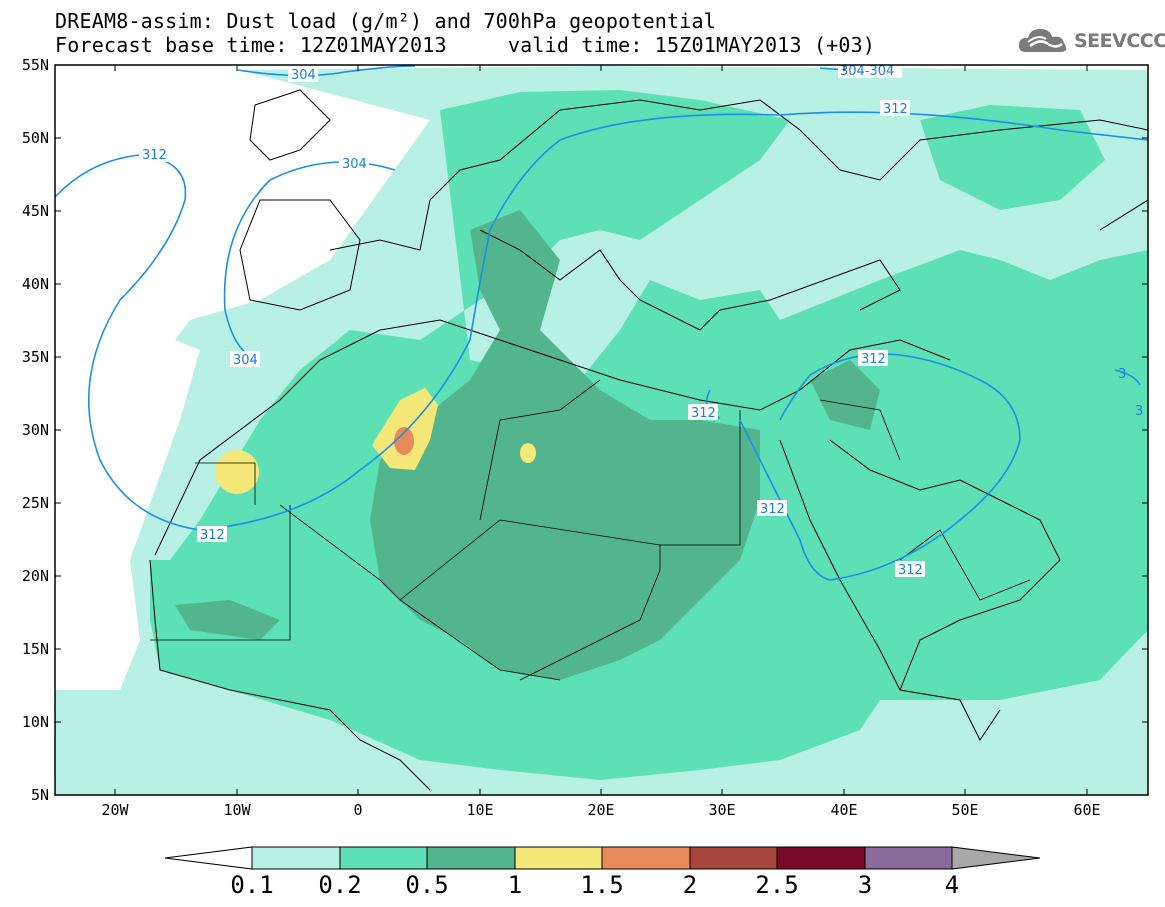 Image resolution: width=1165 pixels, height=907 pixels. What do you see at coordinates (515, 885) in the screenshot?
I see `colorbar-label: 1` at bounding box center [515, 885].